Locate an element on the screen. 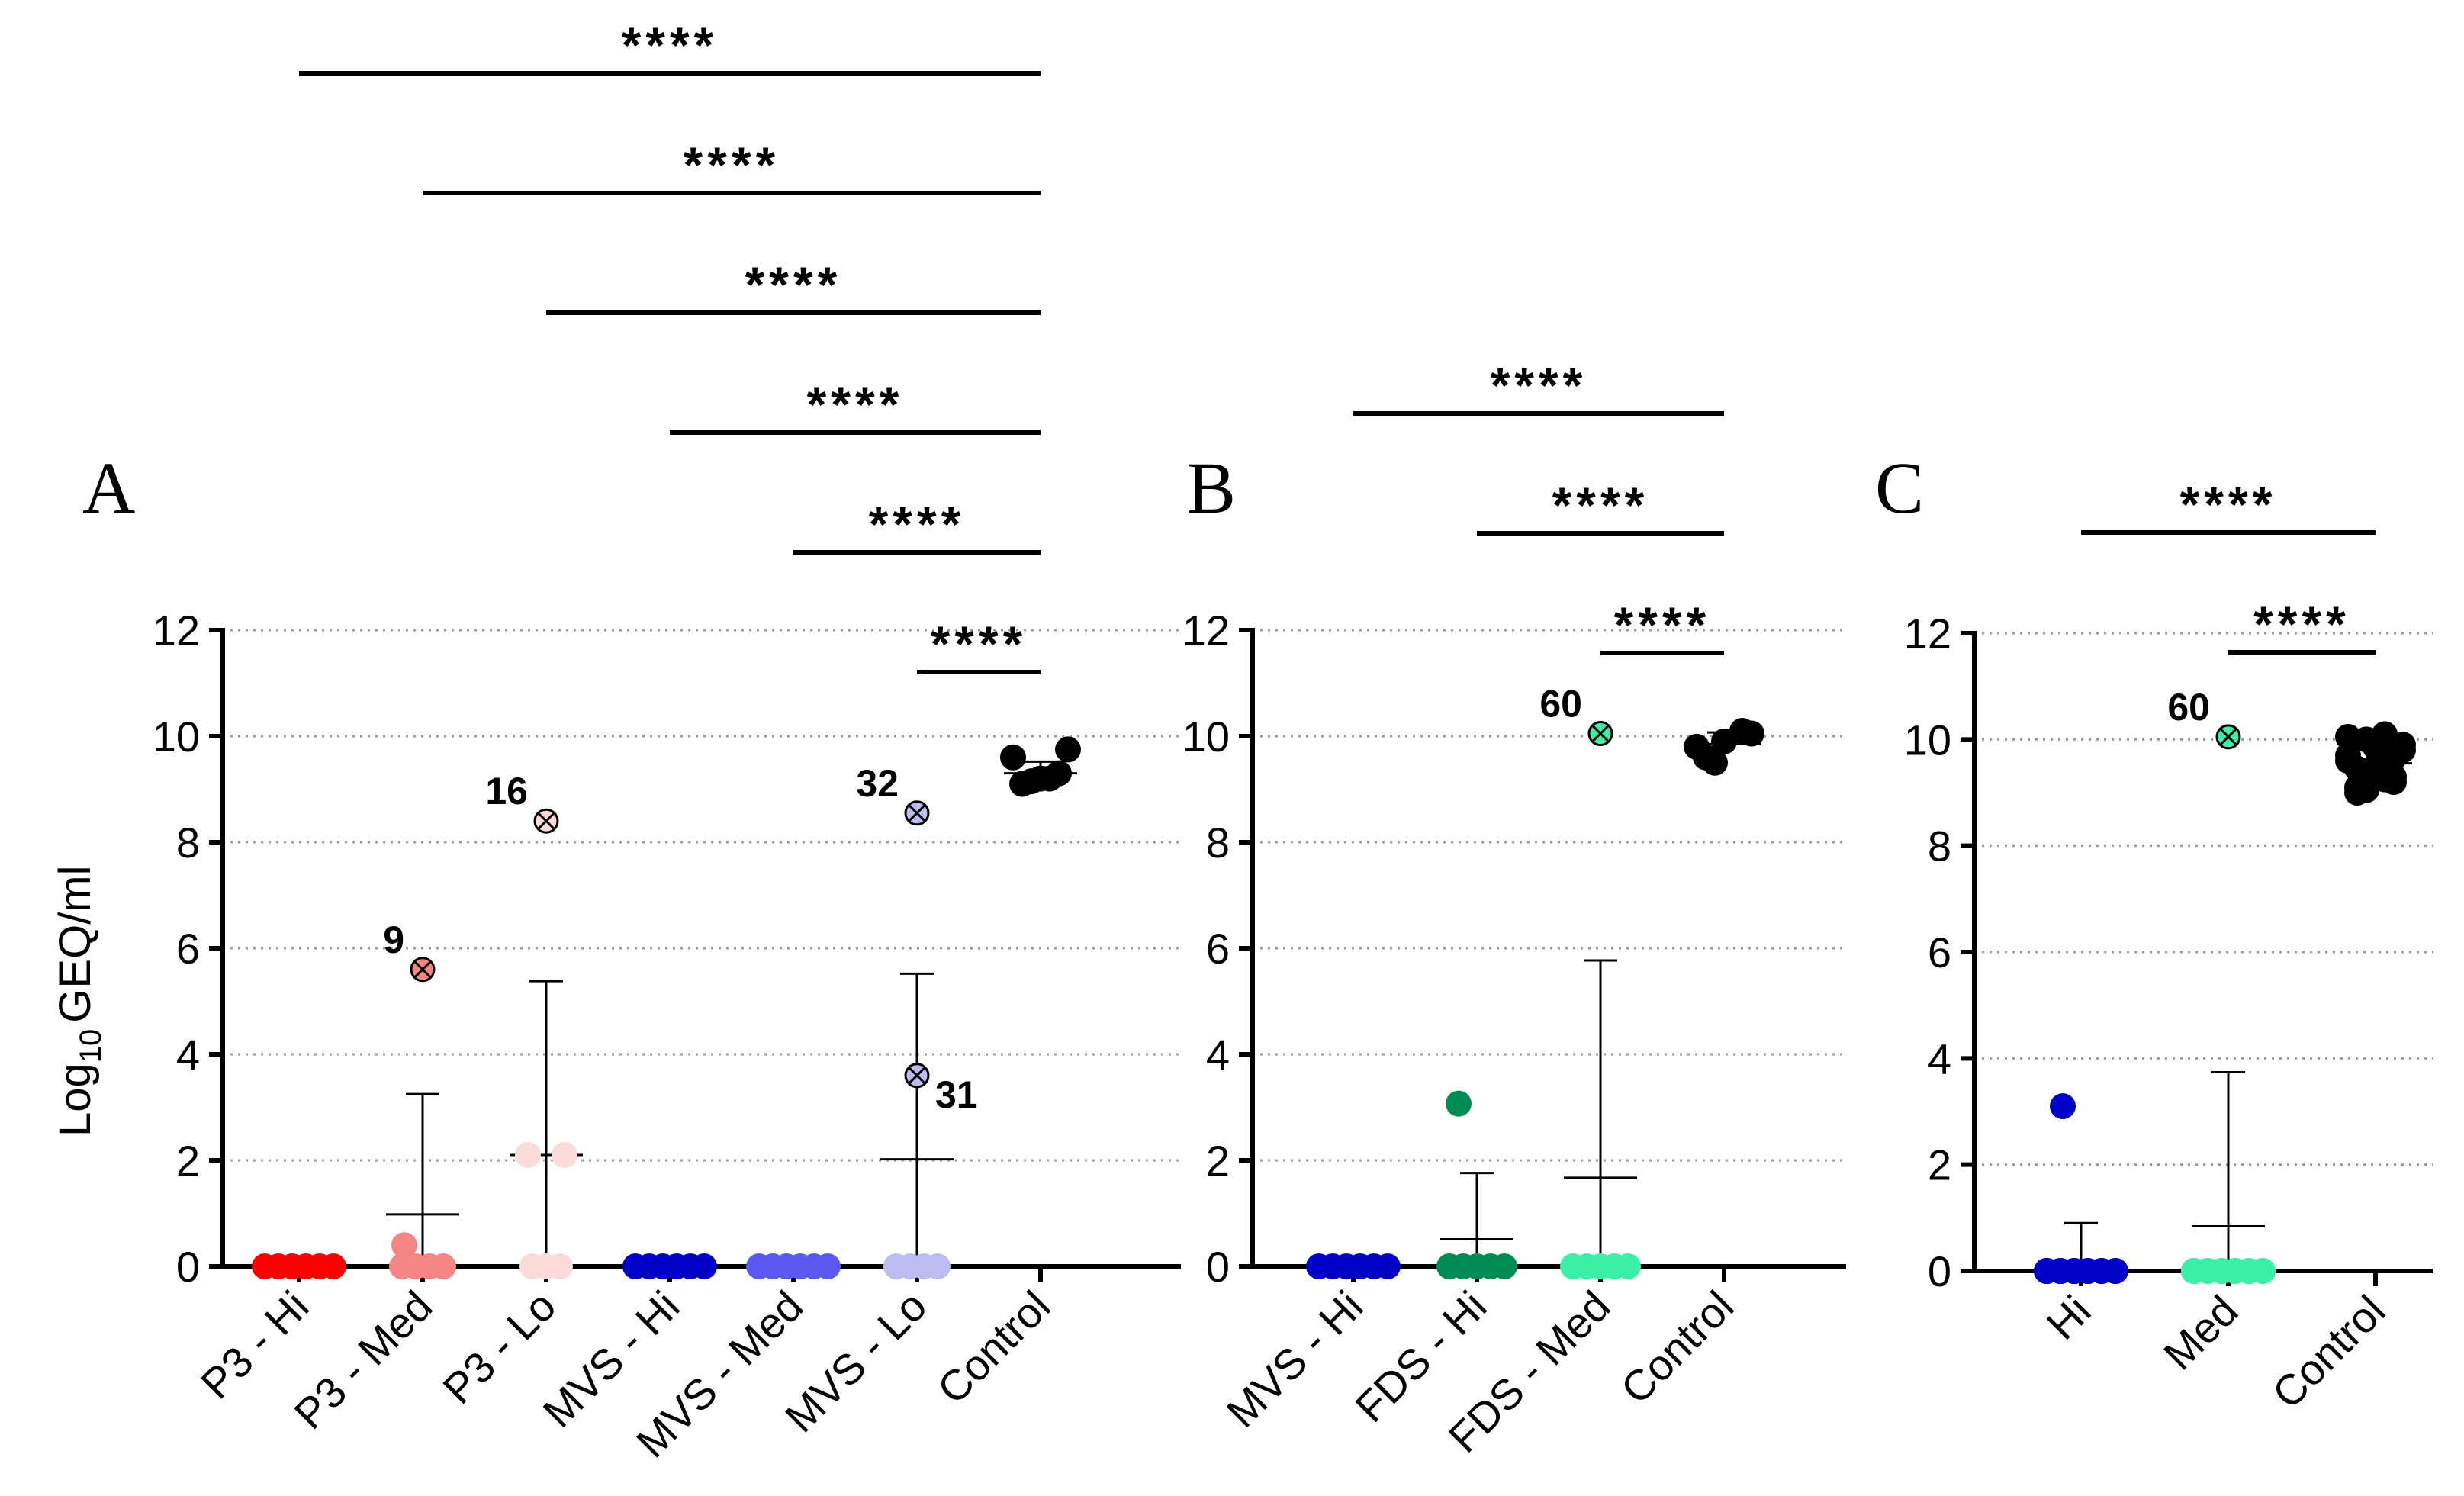  y-axis-label-text: GEQ/ml is located at coordinates (75, 943).